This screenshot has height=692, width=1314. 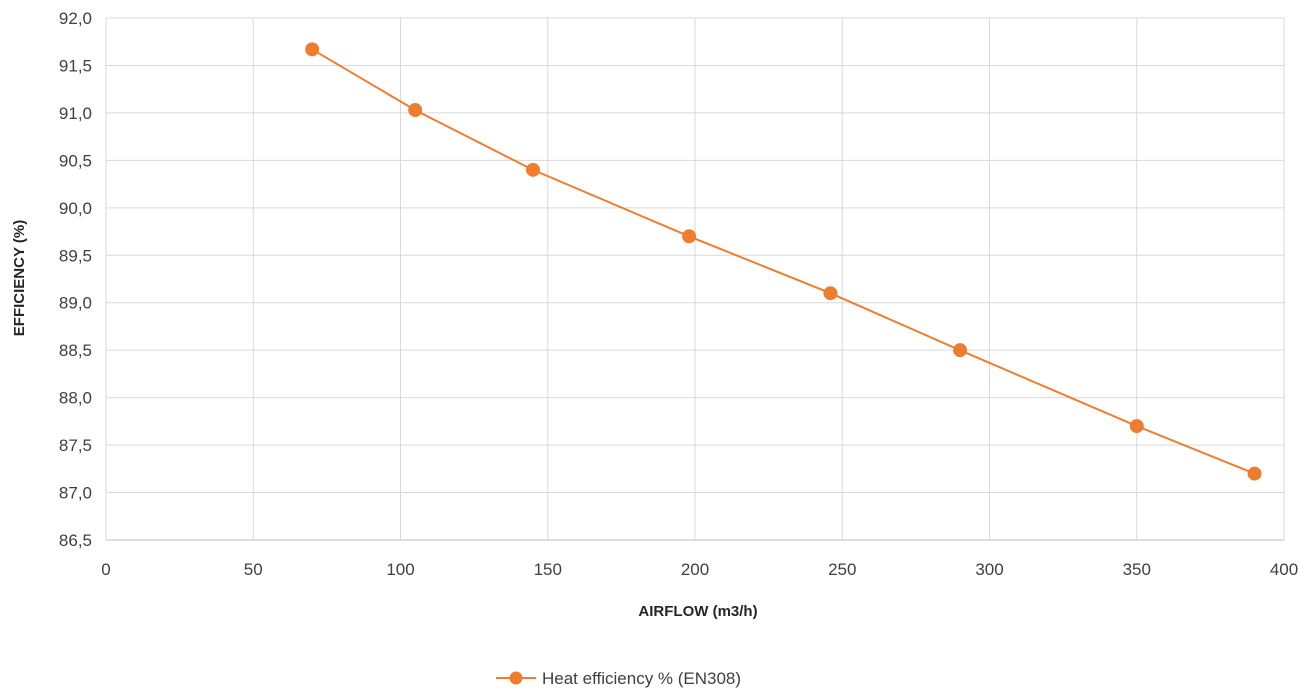 I want to click on y-axis-title: EFFICIENCY (%), so click(x=19, y=278).